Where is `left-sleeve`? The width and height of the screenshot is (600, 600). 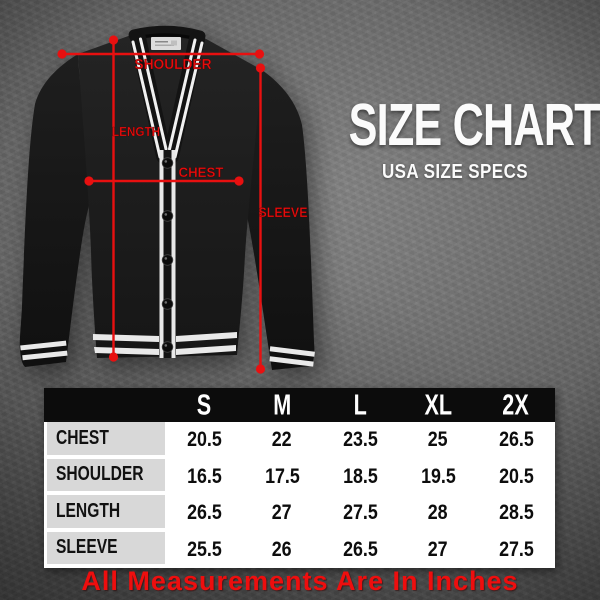 left-sleeve is located at coordinates (58, 210).